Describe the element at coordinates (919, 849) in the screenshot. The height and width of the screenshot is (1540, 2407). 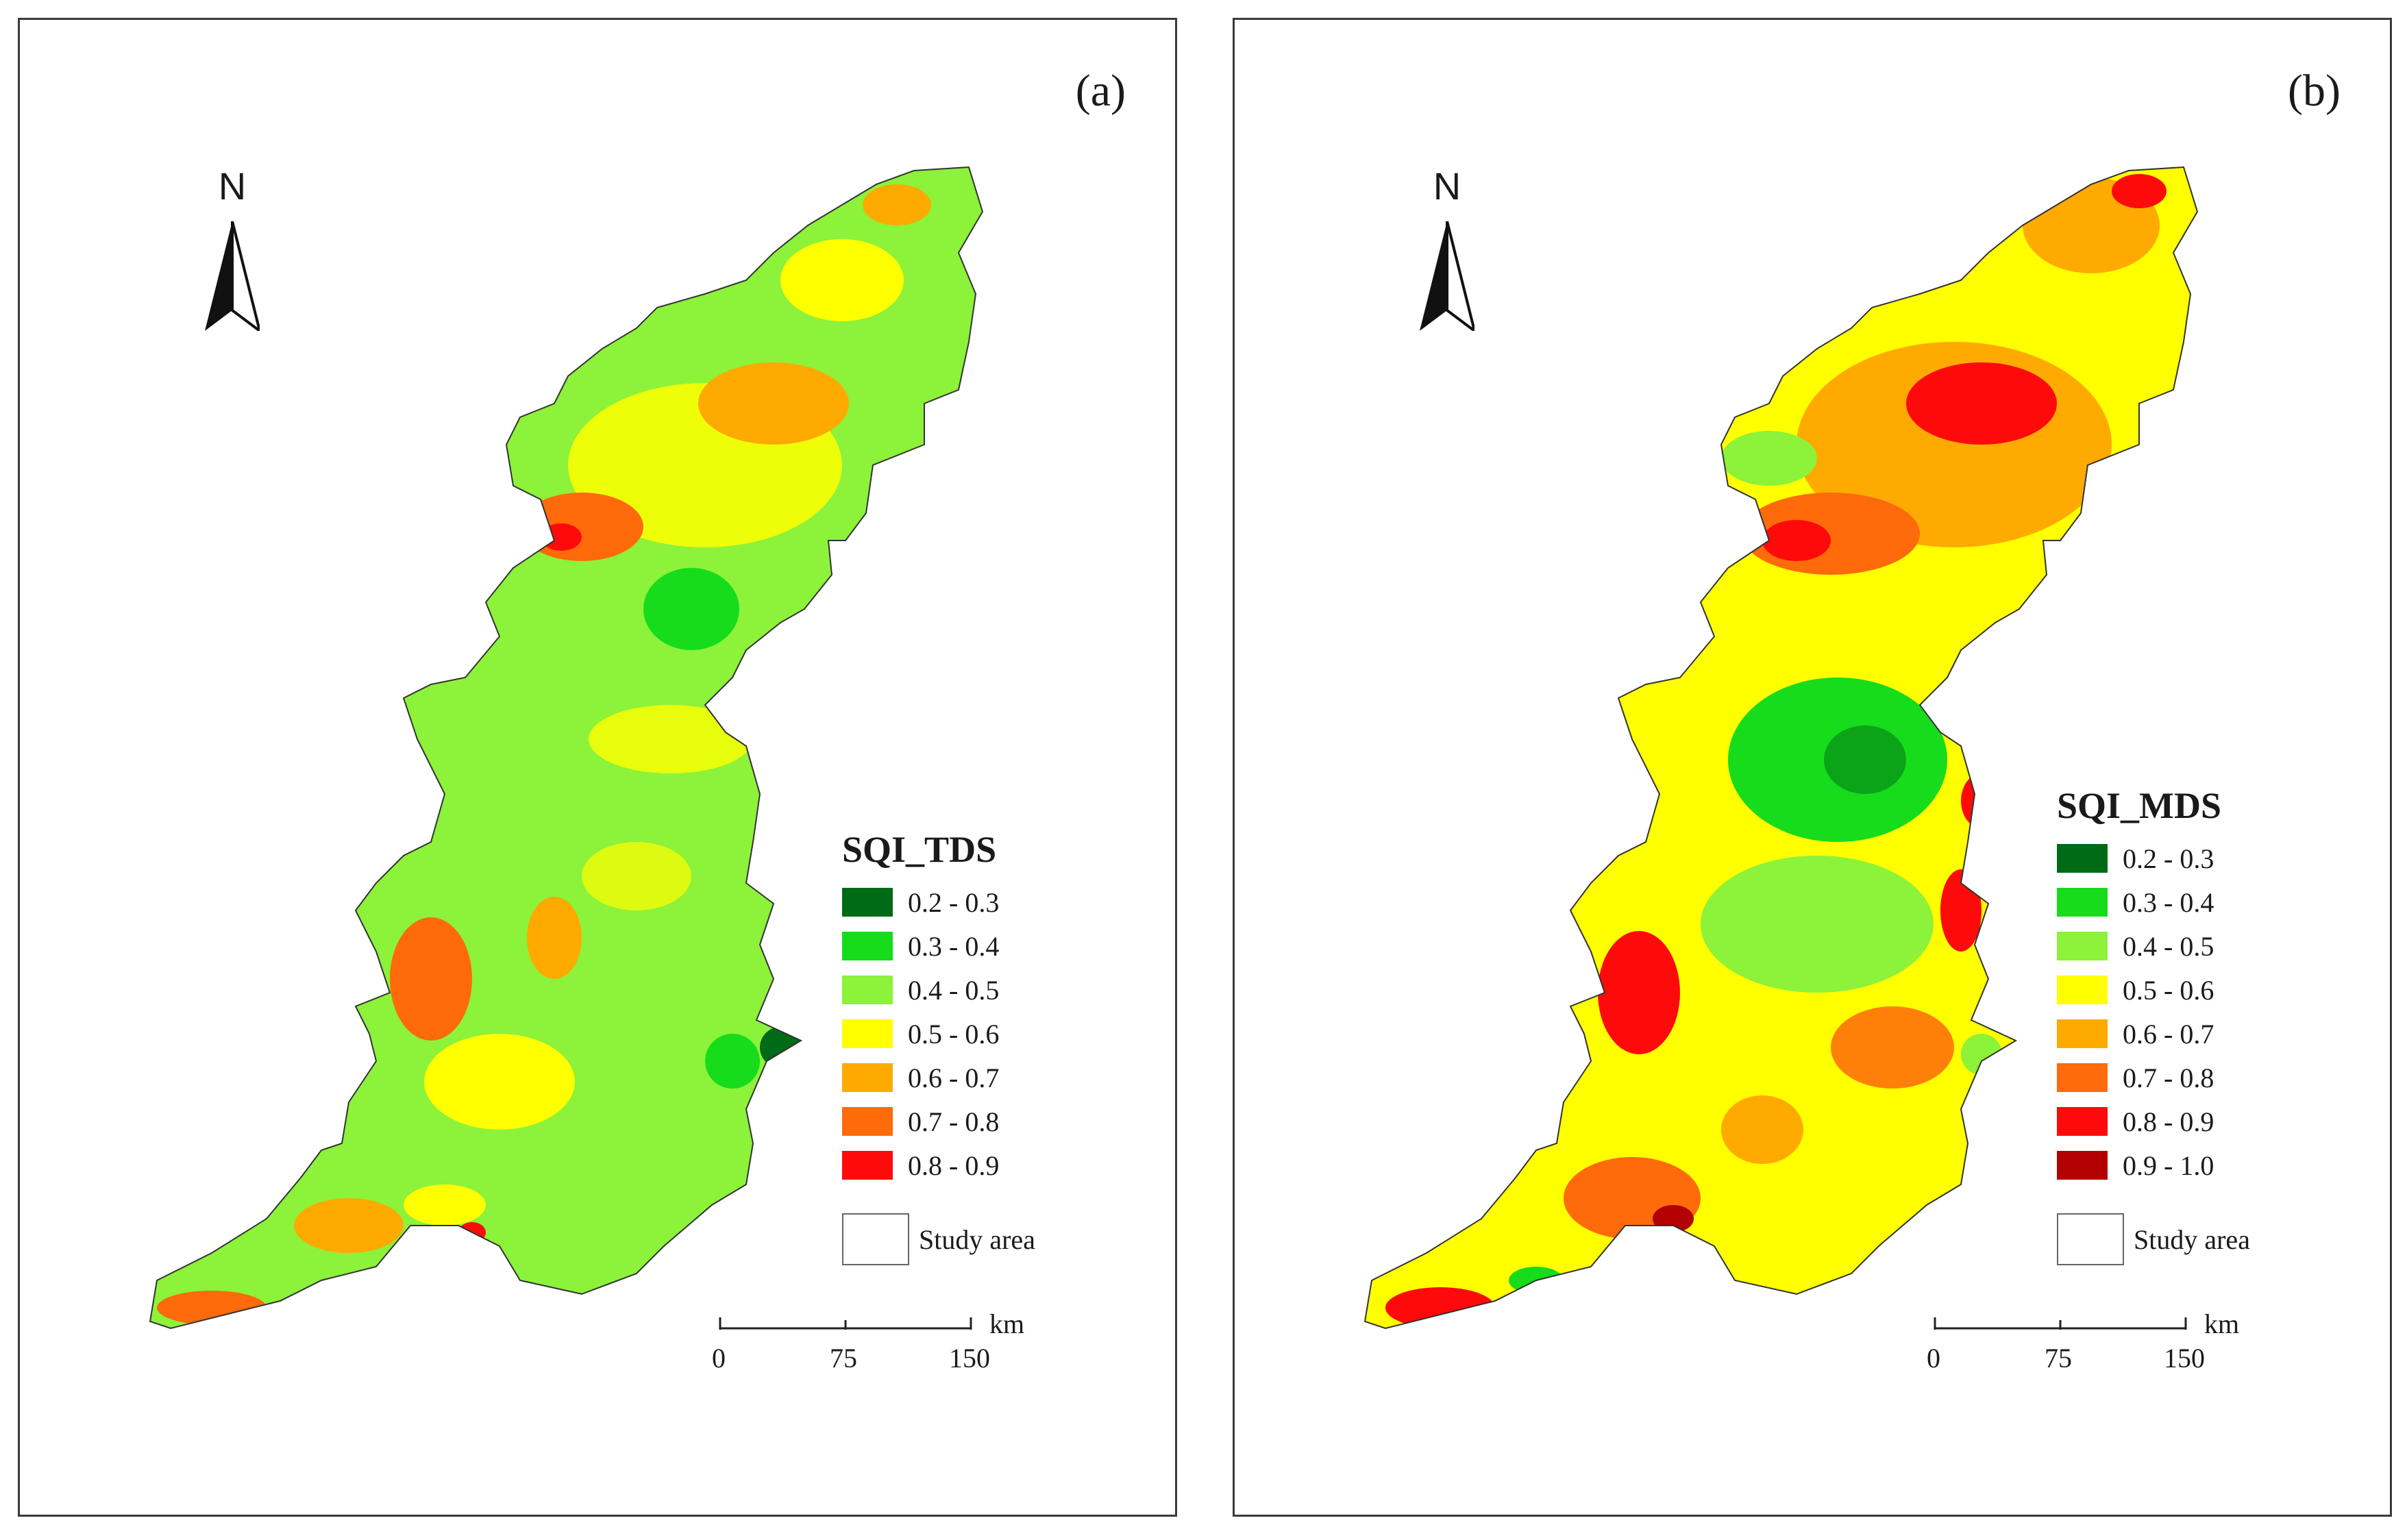
I see `legend-title: SQI_TDS` at that location.